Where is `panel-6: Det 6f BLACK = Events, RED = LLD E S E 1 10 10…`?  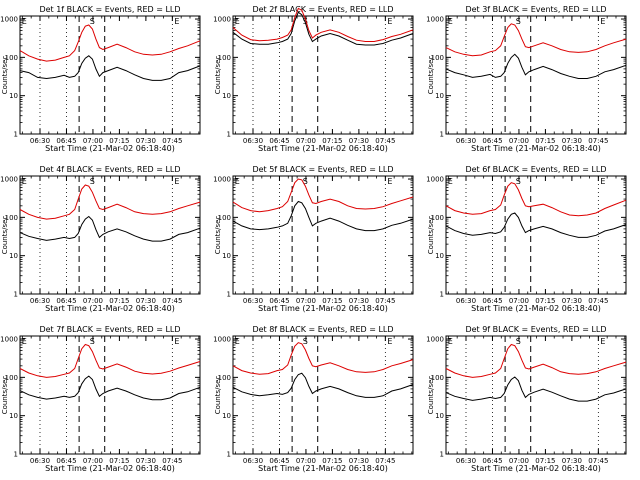 panel-6: Det 6f BLACK = Events, RED = LLD E S E 1 10 10… is located at coordinates (526, 239).